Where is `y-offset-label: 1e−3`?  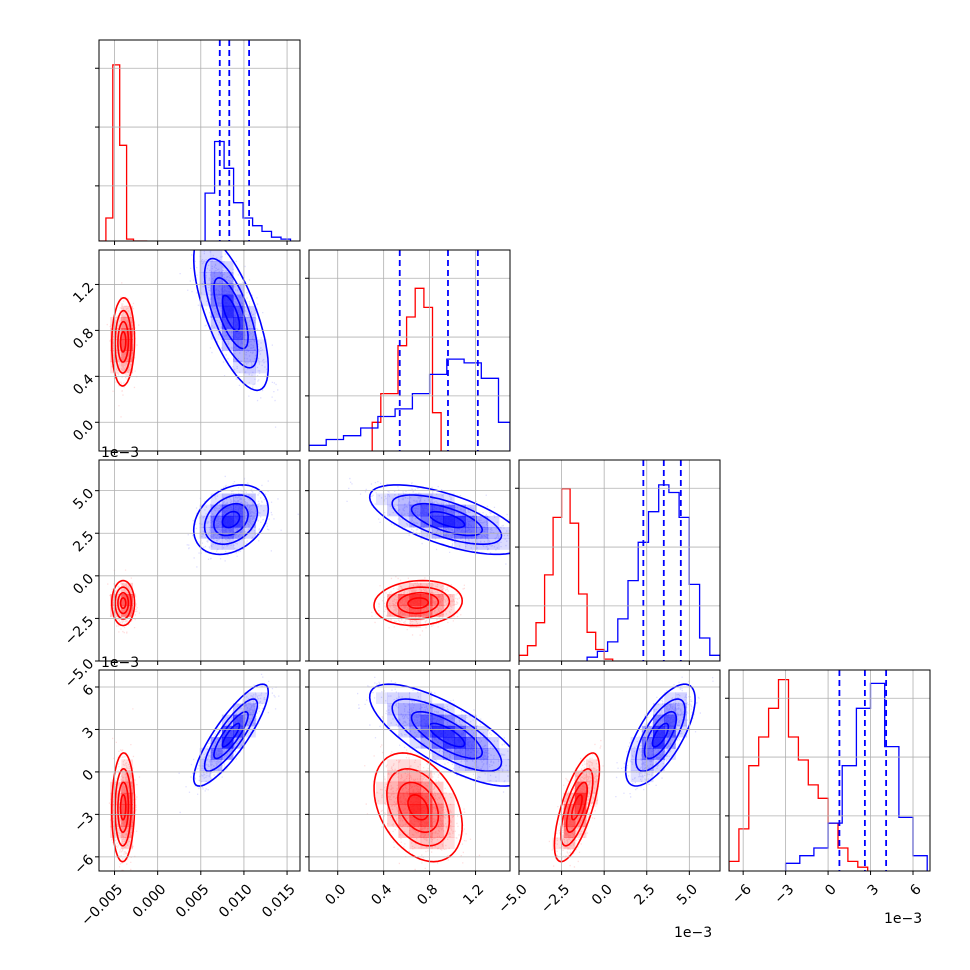
y-offset-label: 1e−3 is located at coordinates (120, 663).